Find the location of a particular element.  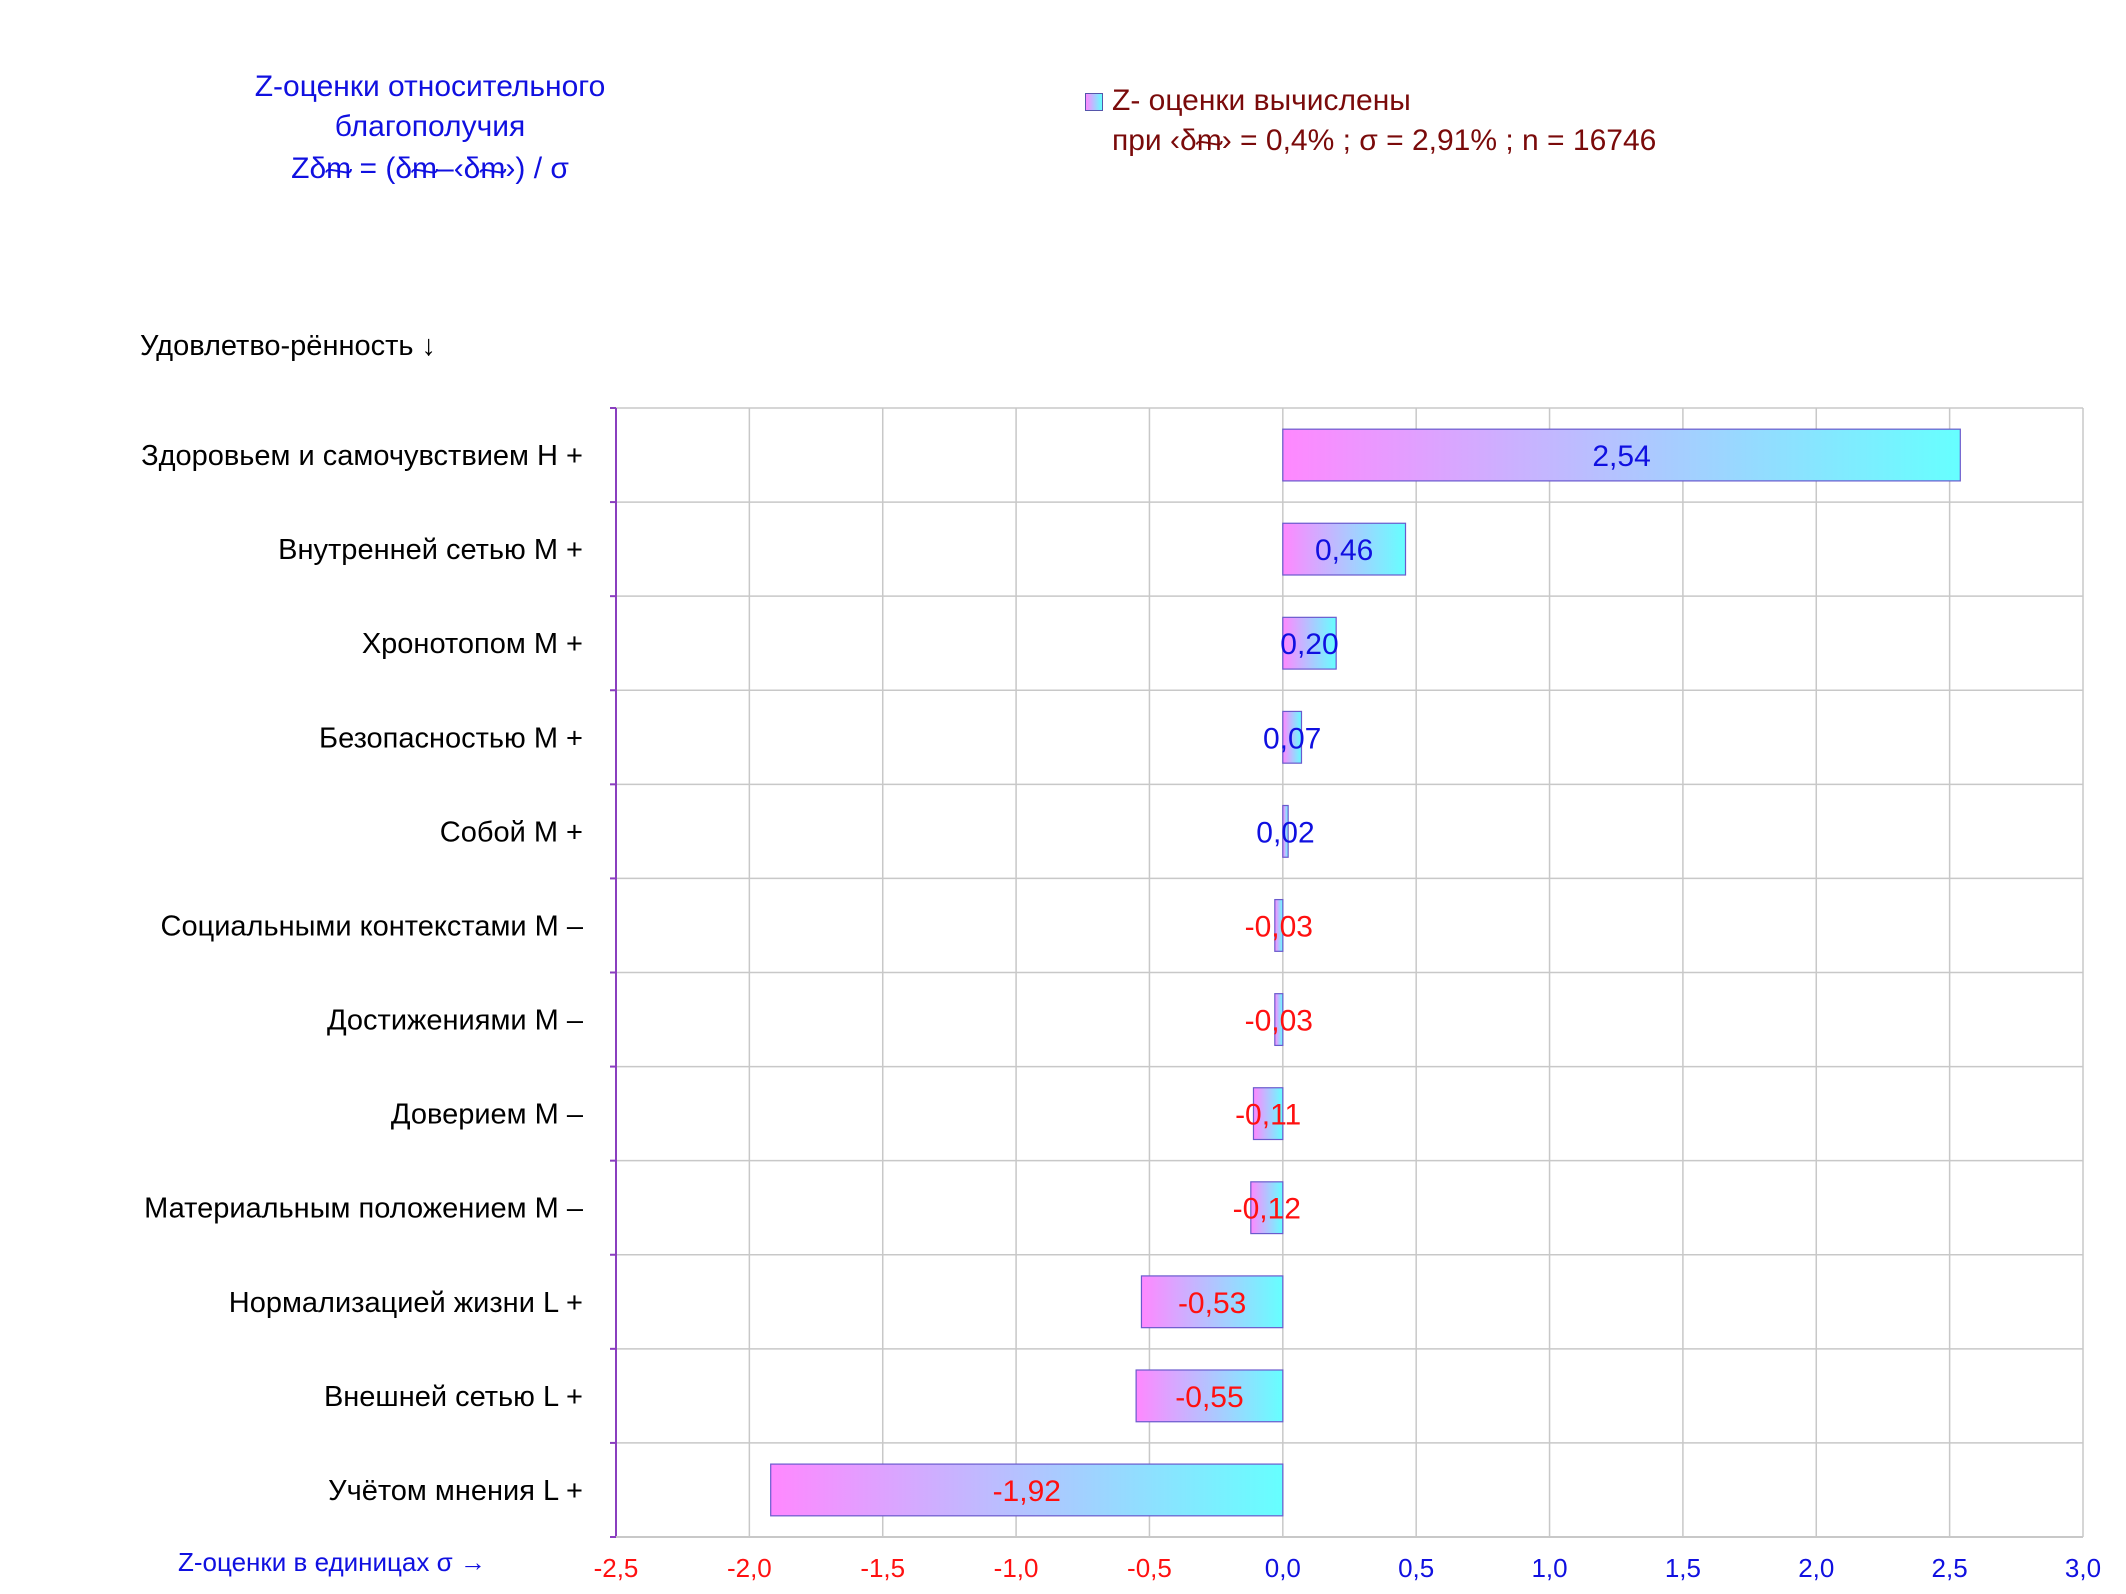

category-label: Внешней сетью L + is located at coordinates (453, 1397).